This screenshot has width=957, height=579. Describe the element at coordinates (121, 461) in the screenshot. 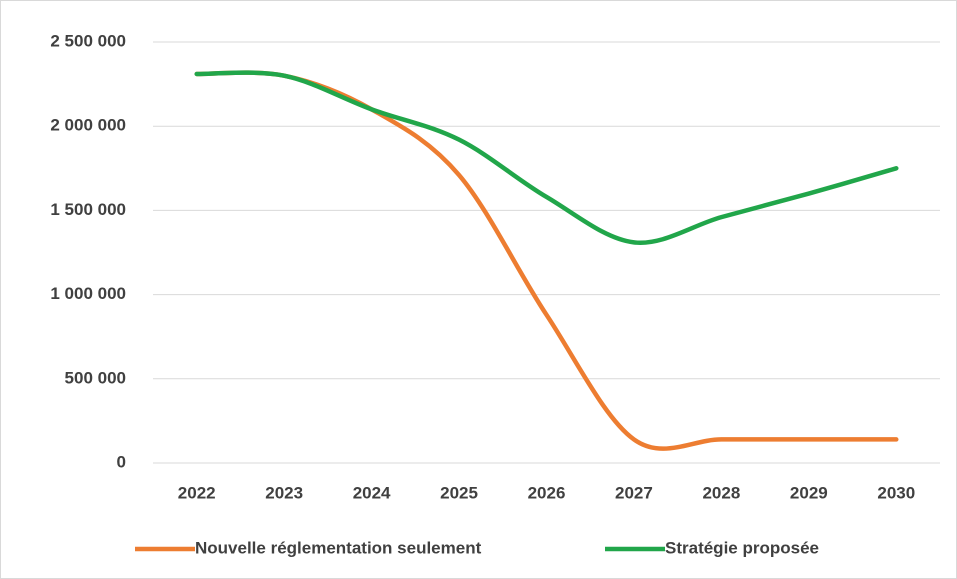

I see `y-tick-label: 0` at that location.